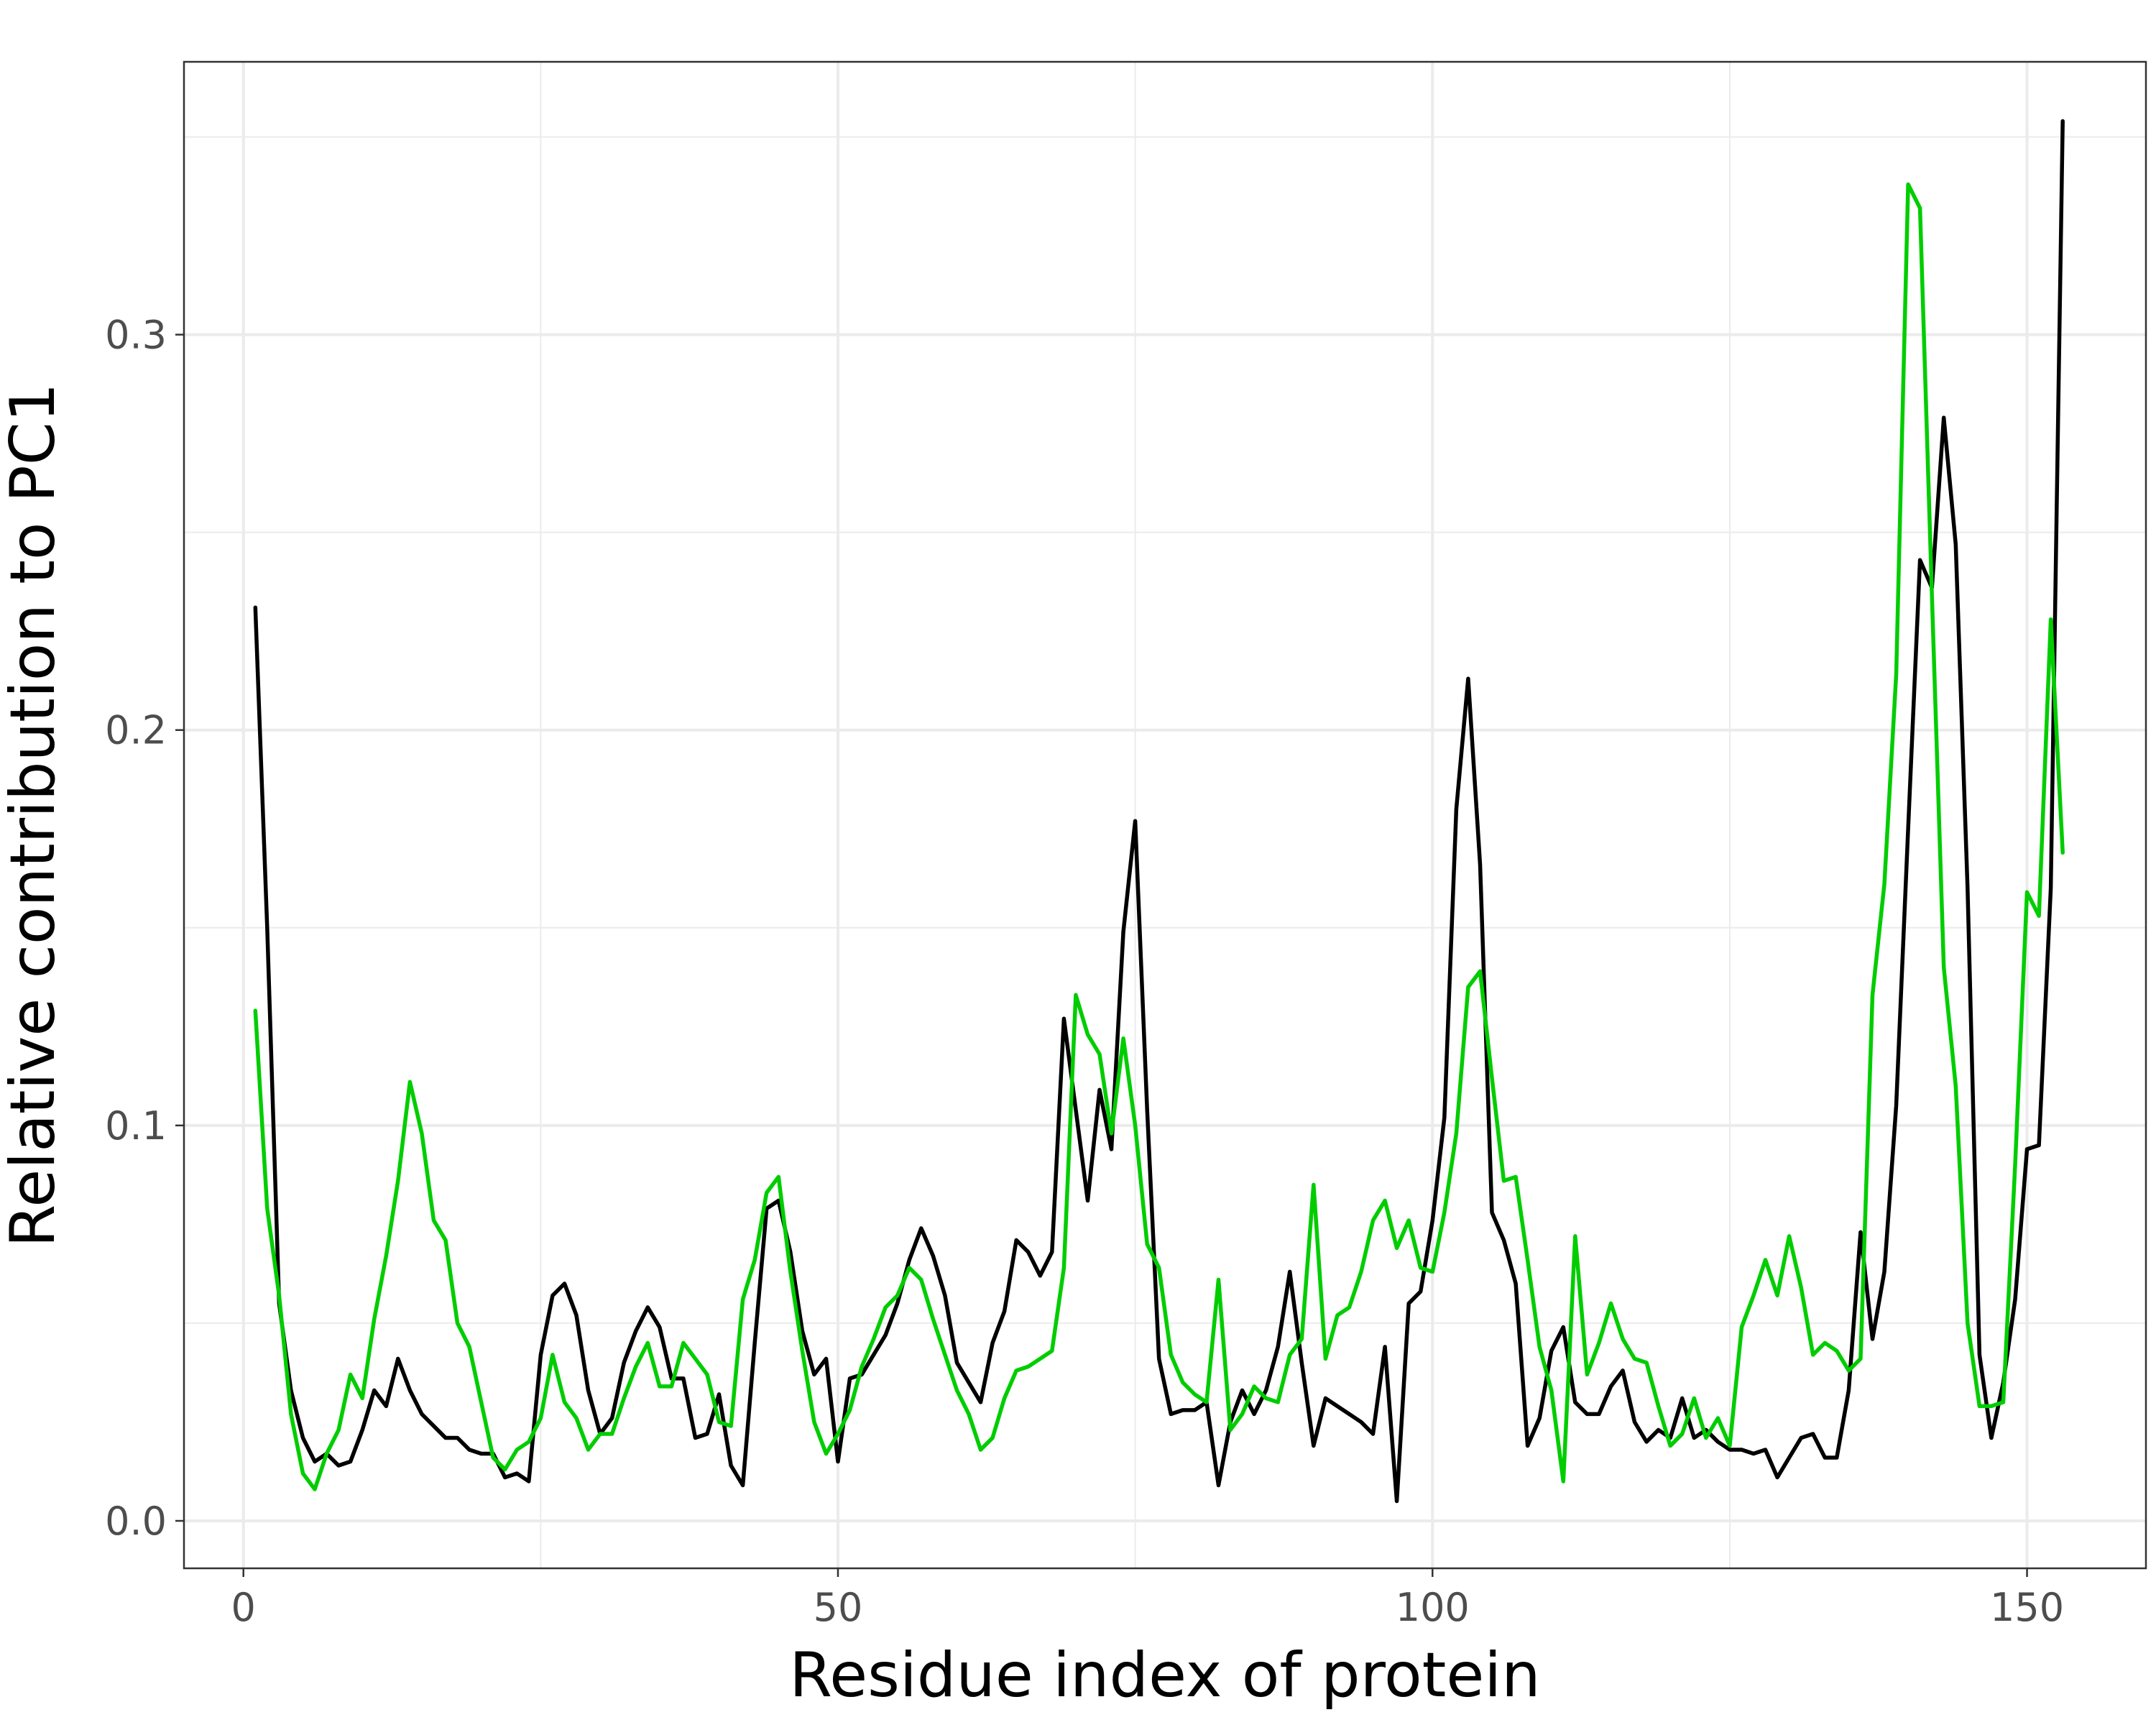 The width and height of the screenshot is (2156, 1725). What do you see at coordinates (136, 730) in the screenshot?
I see `y-tick-label: 0.2` at bounding box center [136, 730].